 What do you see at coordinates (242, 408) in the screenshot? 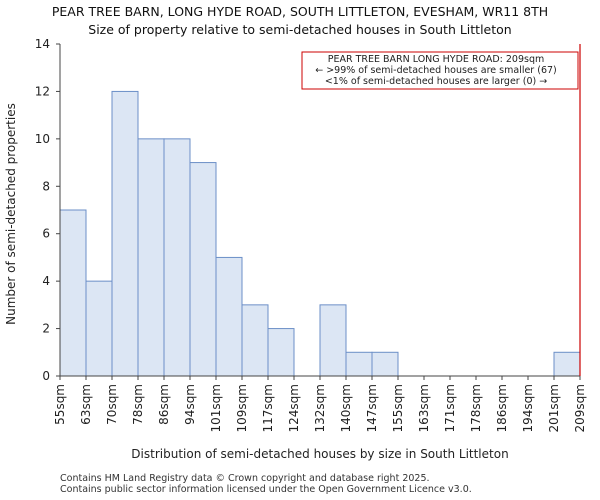
I see `x-tick-label: 109sqm` at bounding box center [242, 408].